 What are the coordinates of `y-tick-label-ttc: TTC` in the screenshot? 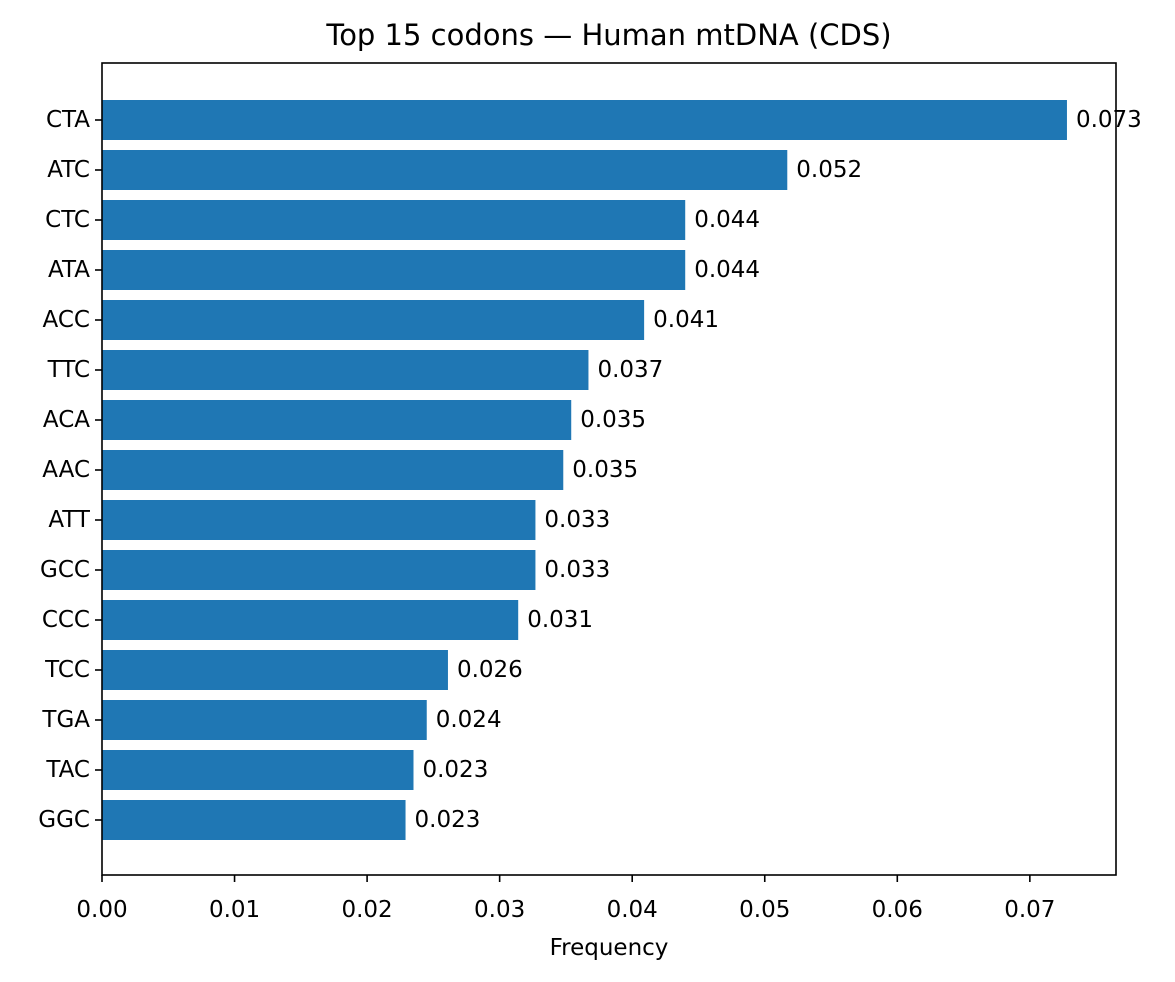 It's located at (68, 370).